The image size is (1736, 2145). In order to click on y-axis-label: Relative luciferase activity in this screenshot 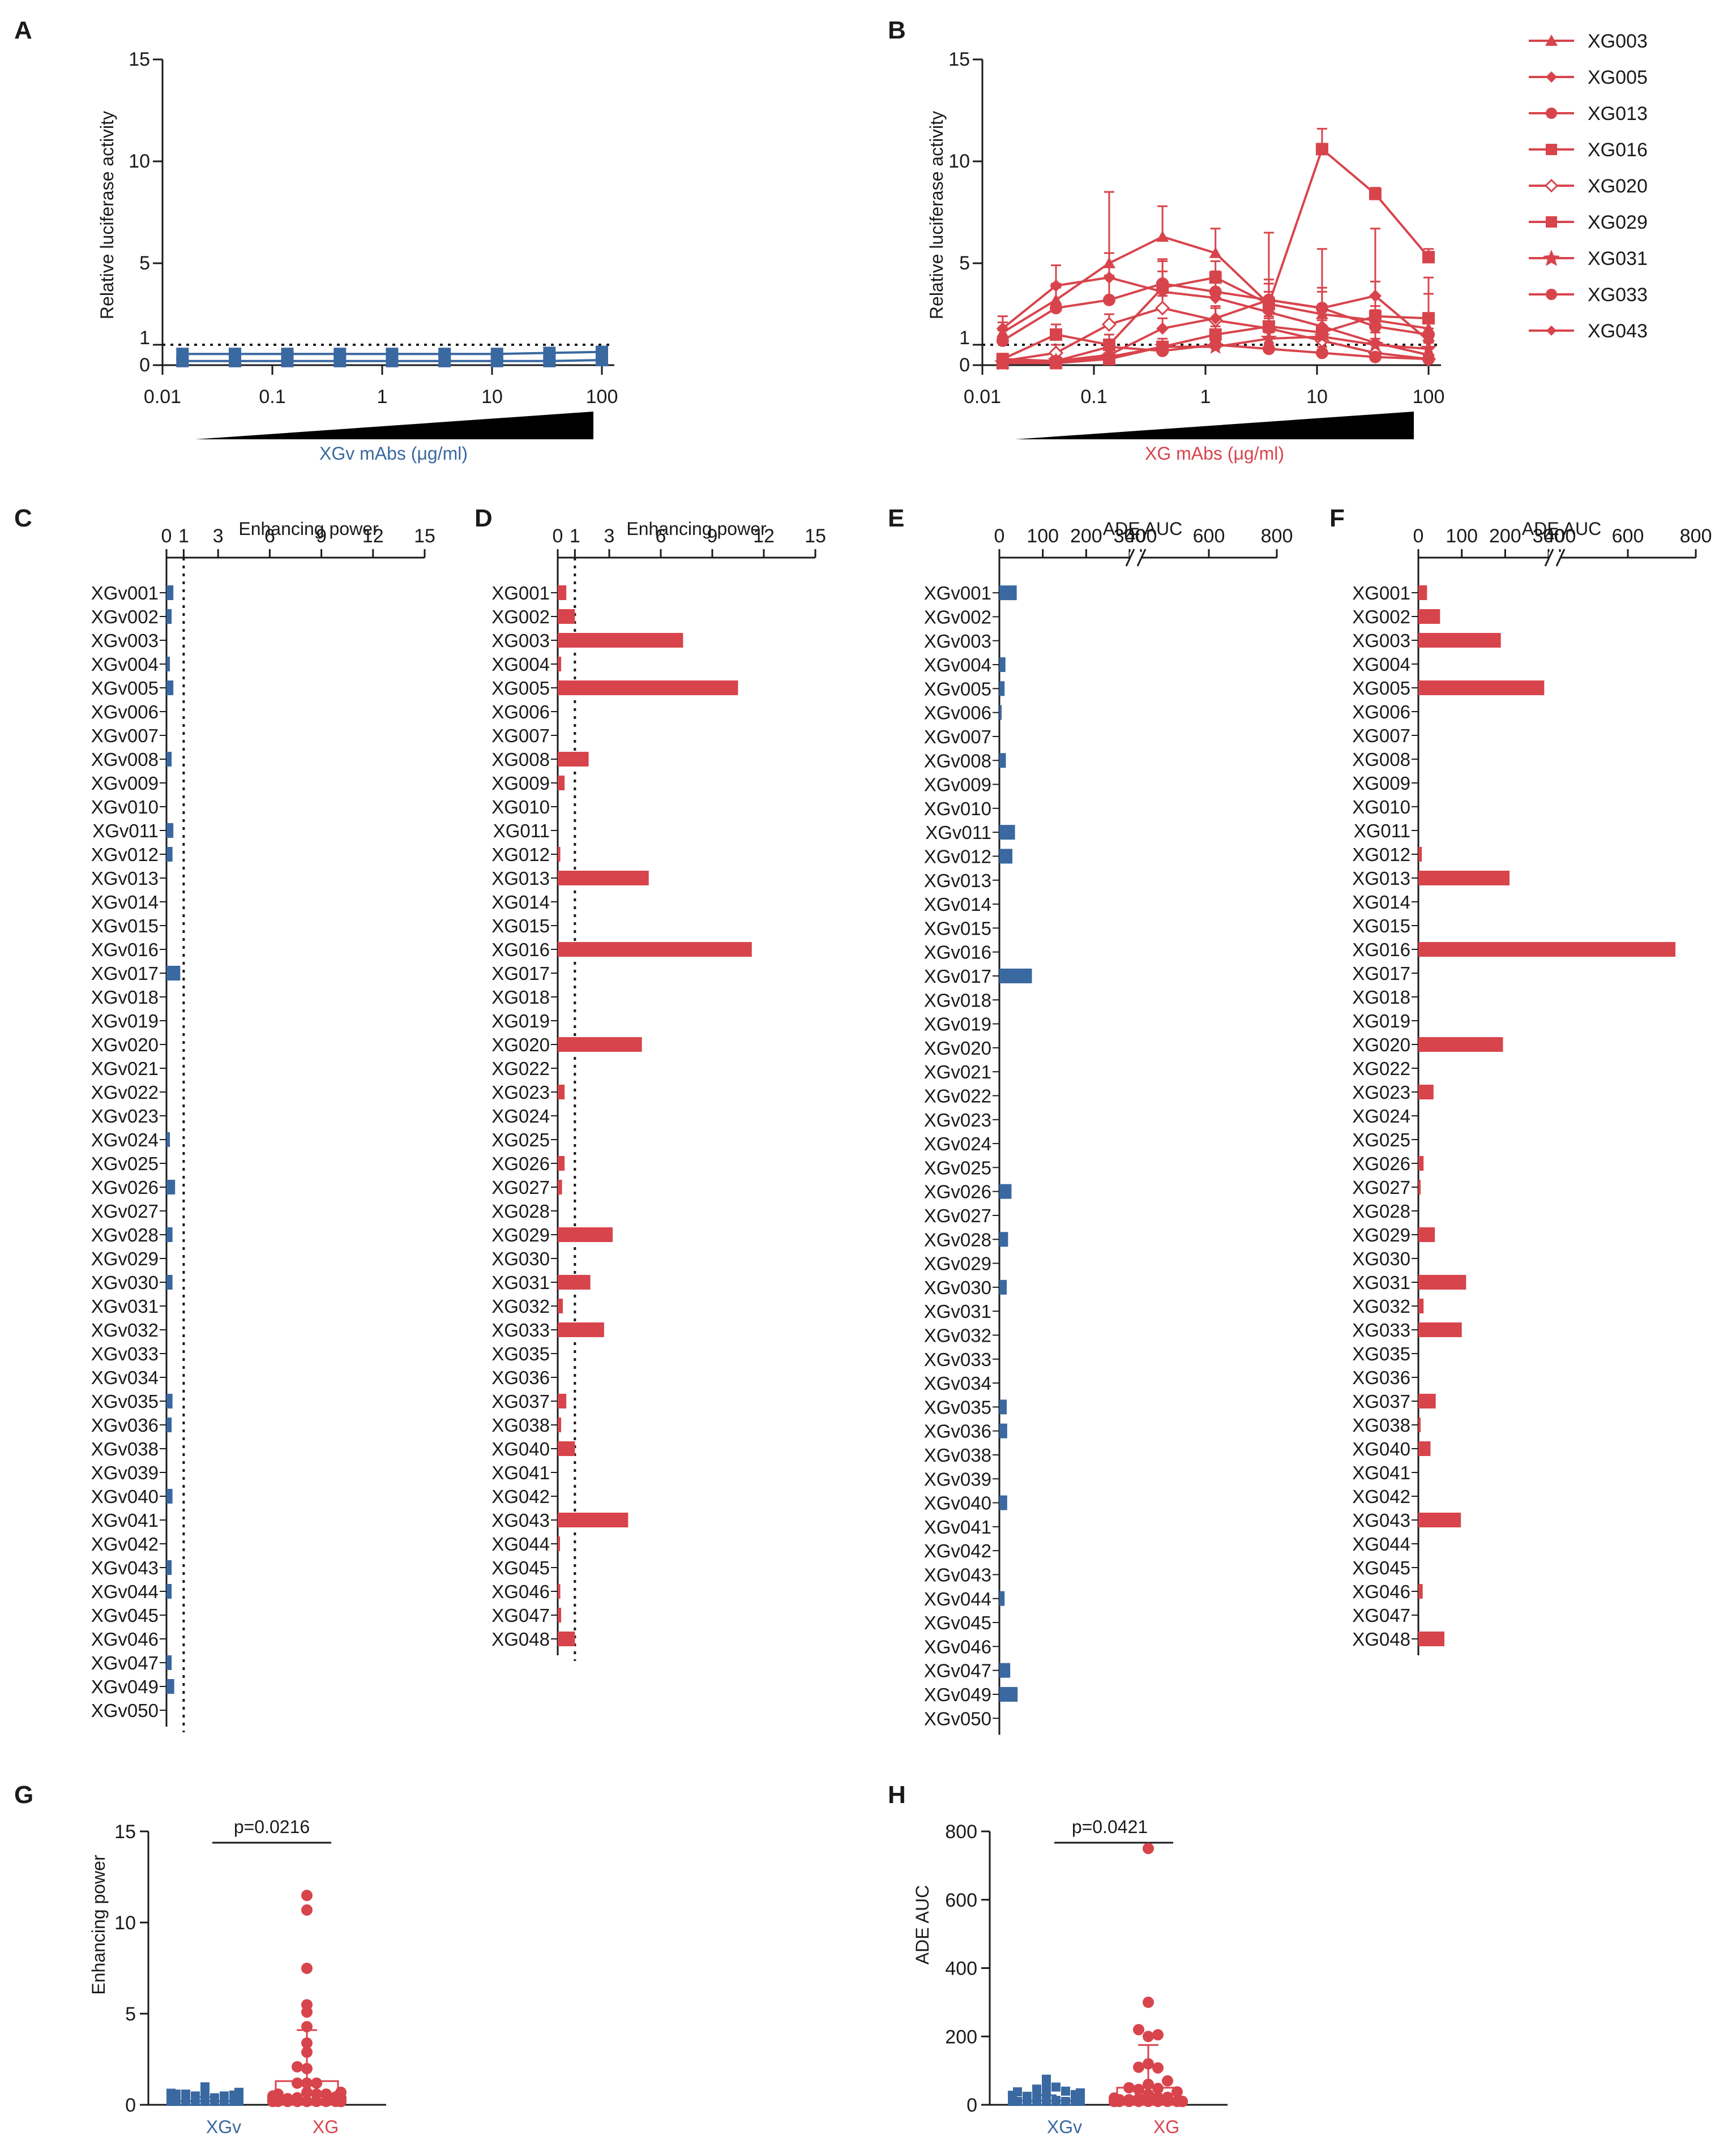, I will do `click(107, 215)`.